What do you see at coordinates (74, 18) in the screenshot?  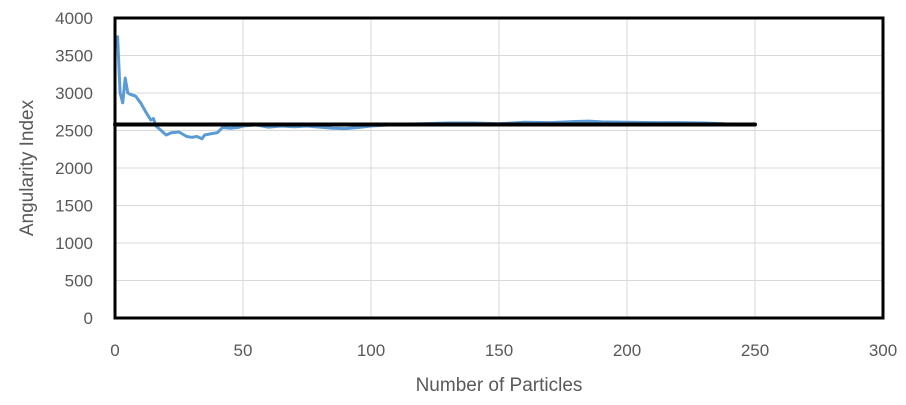 I see `y-tick-label: 4000` at bounding box center [74, 18].